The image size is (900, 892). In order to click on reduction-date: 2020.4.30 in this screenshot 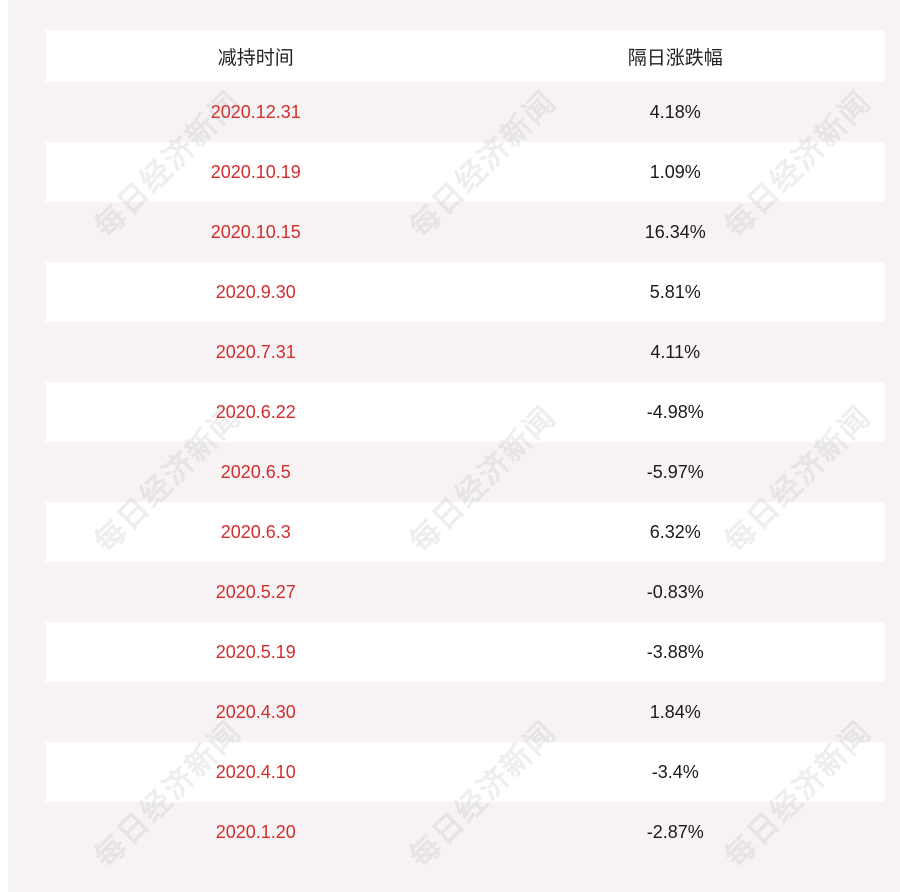, I will do `click(255, 711)`.